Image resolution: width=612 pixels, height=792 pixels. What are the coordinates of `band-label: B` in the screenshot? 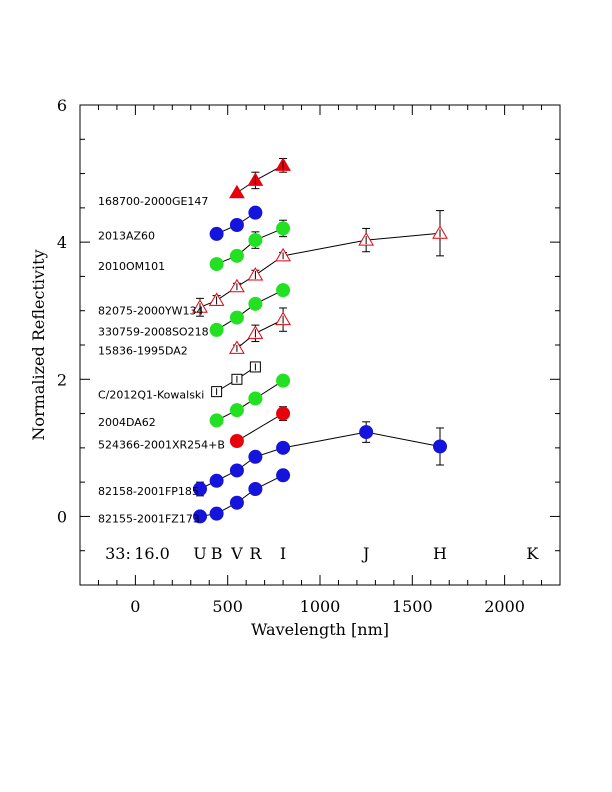 It's located at (217, 553).